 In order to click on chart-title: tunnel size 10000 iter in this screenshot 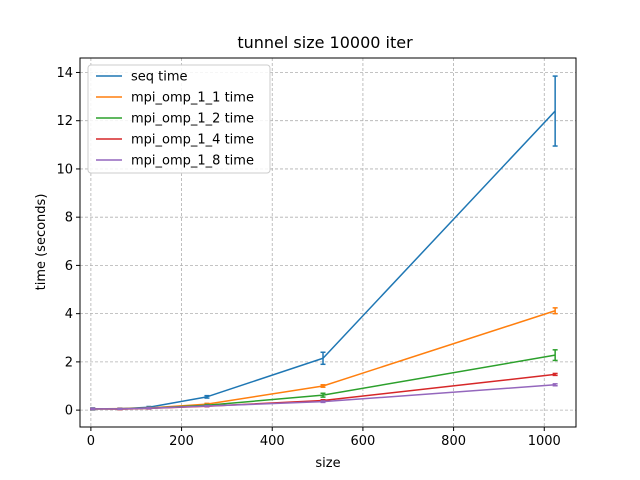, I will do `click(325, 42)`.